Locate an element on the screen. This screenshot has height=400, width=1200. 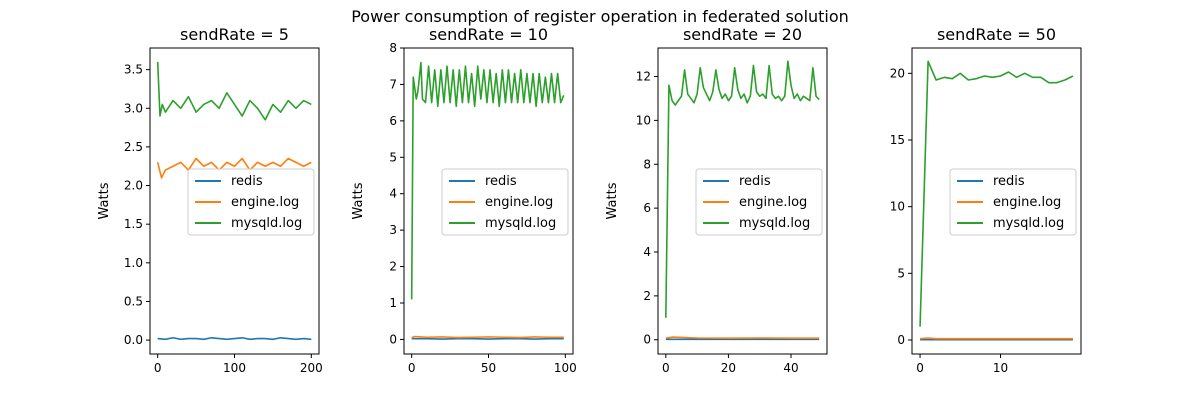
y-tick-label: 3.5 is located at coordinates (133, 70).